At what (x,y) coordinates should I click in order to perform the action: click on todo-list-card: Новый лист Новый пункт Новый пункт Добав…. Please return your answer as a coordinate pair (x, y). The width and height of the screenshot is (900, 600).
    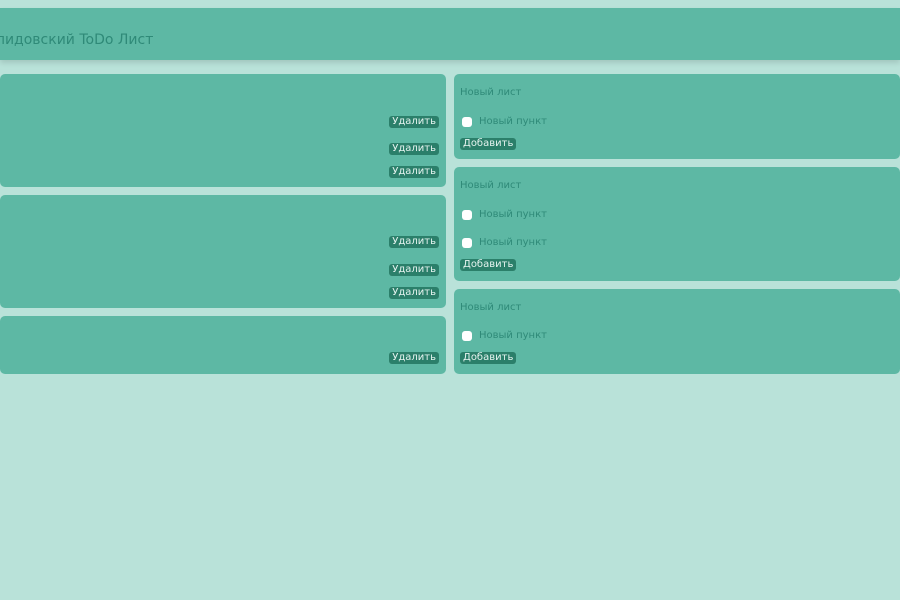
    Looking at the image, I should click on (677, 224).